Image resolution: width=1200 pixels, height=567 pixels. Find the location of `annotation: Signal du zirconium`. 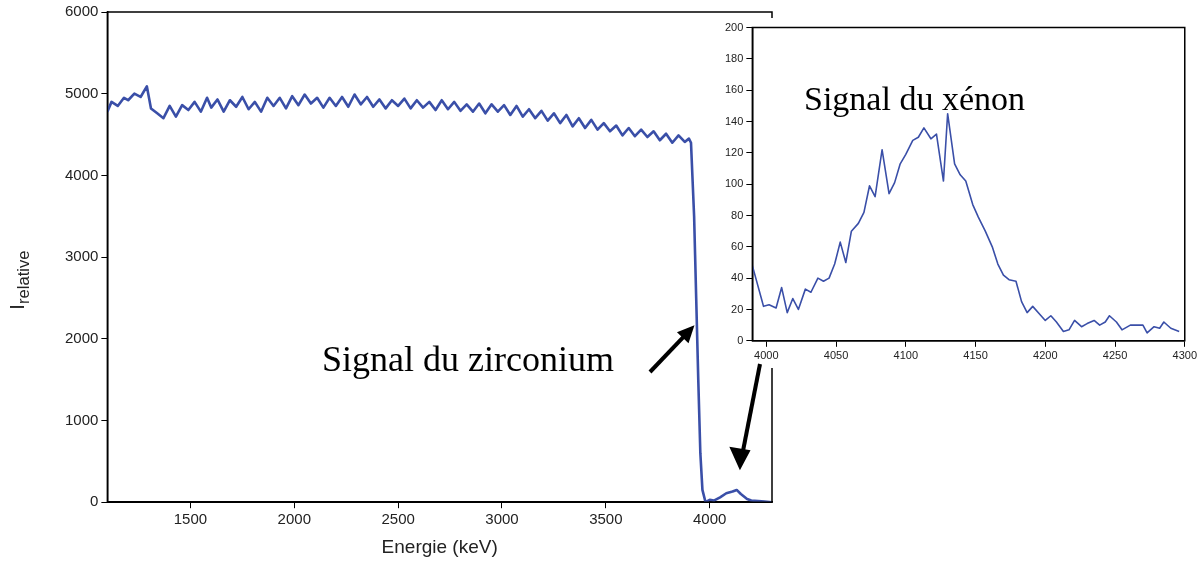

annotation: Signal du zirconium is located at coordinates (468, 359).